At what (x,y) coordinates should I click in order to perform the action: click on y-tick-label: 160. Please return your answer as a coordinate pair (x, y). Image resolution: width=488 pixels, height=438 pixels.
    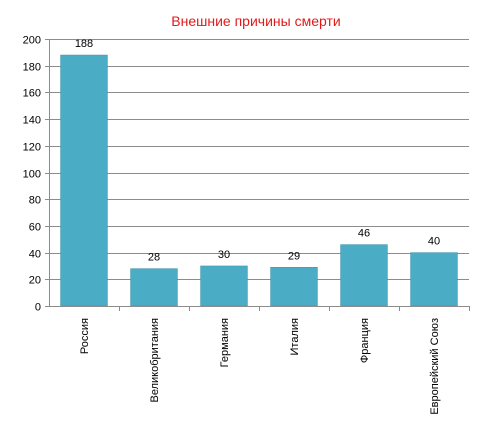
    Looking at the image, I should click on (32, 94).